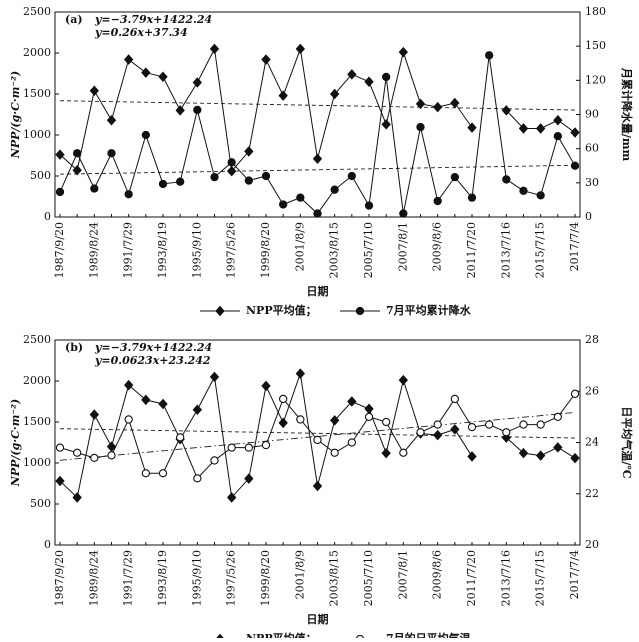 The height and width of the screenshot is (642, 639). What do you see at coordinates (592, 148) in the screenshot?
I see `y2-tick-label: 60` at bounding box center [592, 148].